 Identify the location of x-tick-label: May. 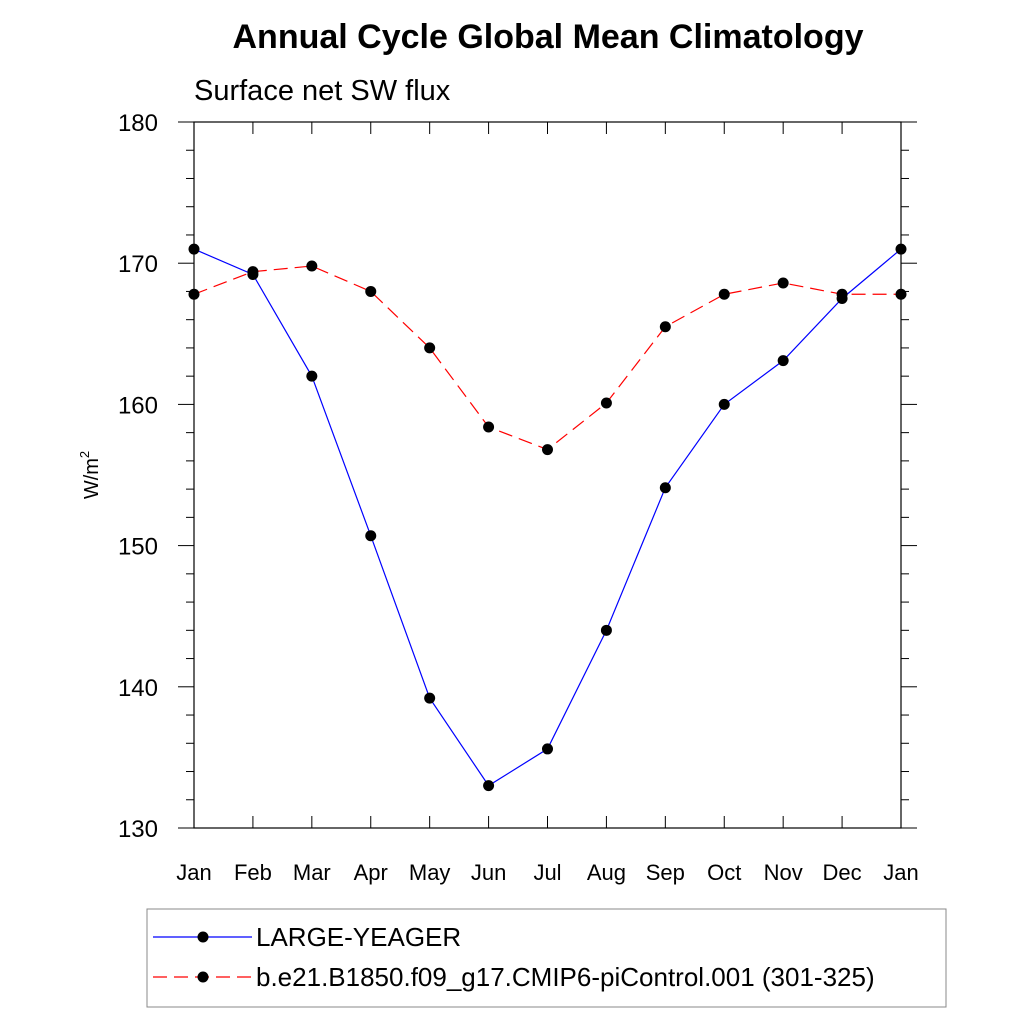
(430, 872).